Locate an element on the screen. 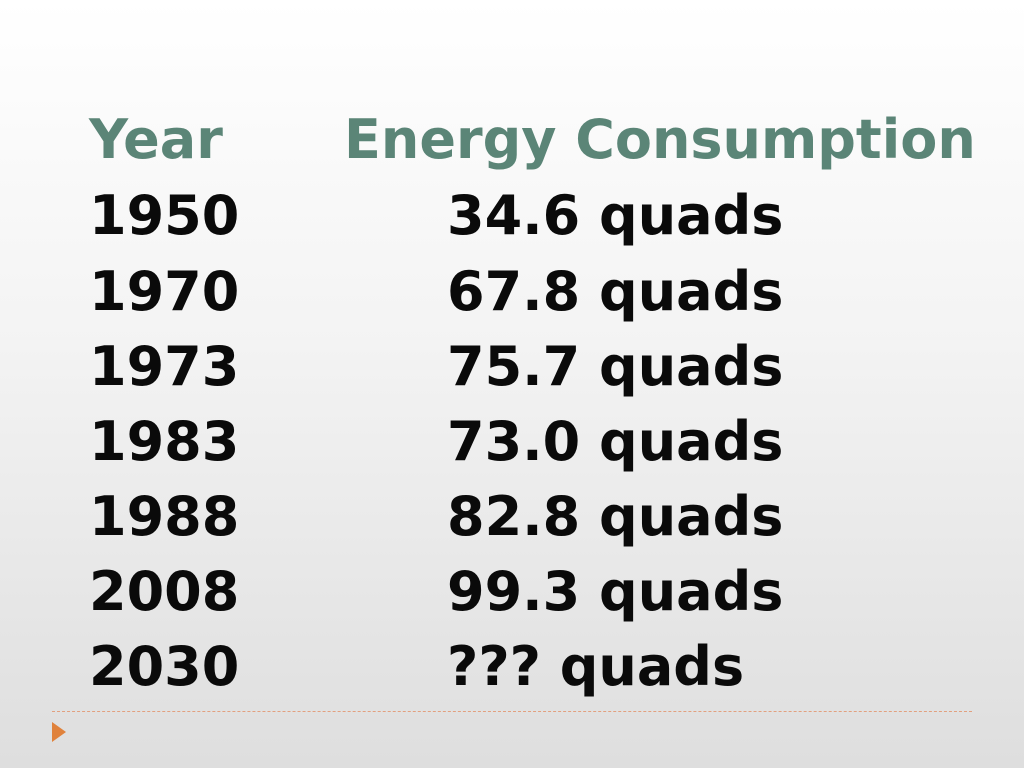 This screenshot has height=768, width=1024. table-row: 1950 34.6 quads is located at coordinates (512, 216).